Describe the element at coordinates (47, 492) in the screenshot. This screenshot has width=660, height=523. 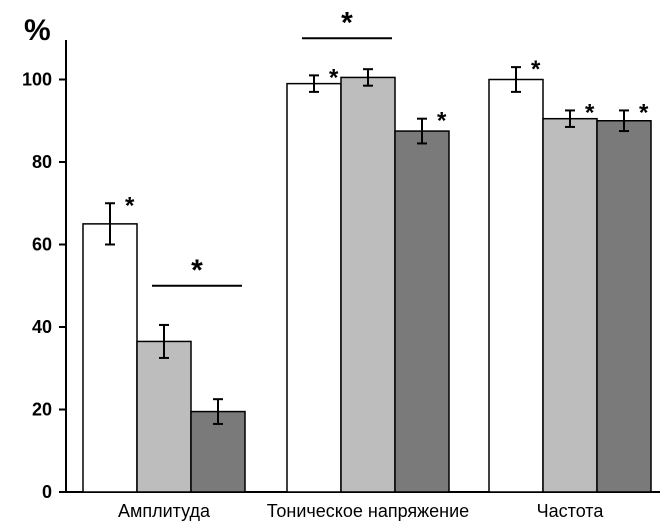
I see `y-tick-label: 0` at that location.